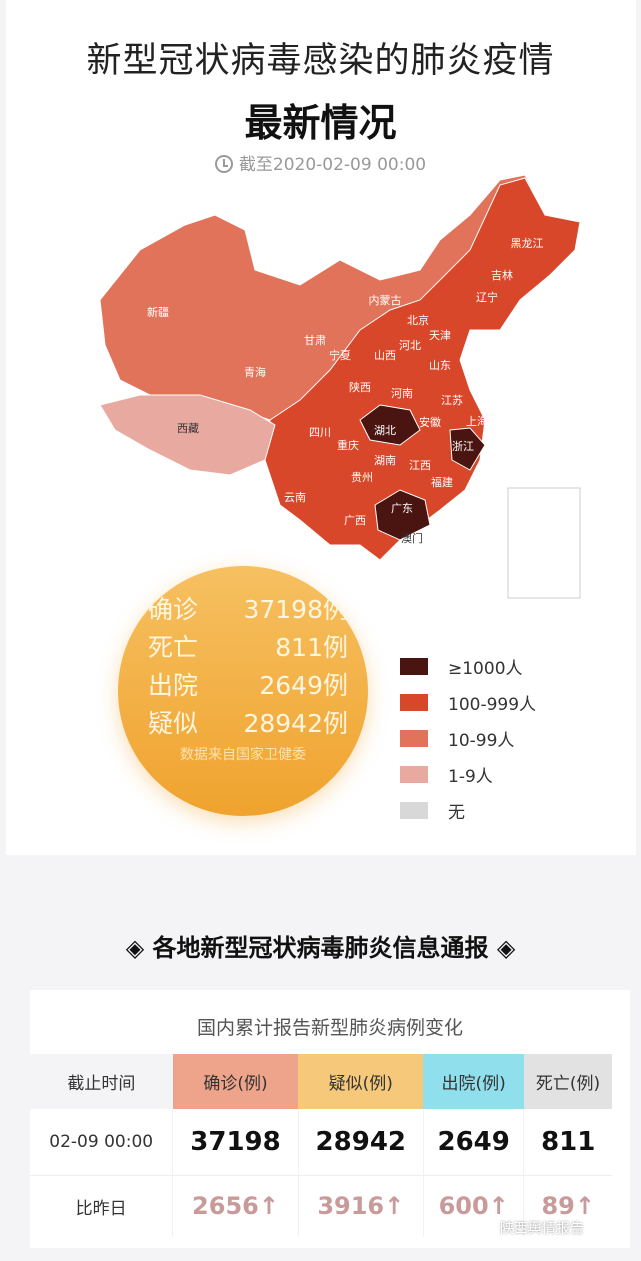  Describe the element at coordinates (442, 482) in the screenshot. I see `province-label: 福建` at that location.